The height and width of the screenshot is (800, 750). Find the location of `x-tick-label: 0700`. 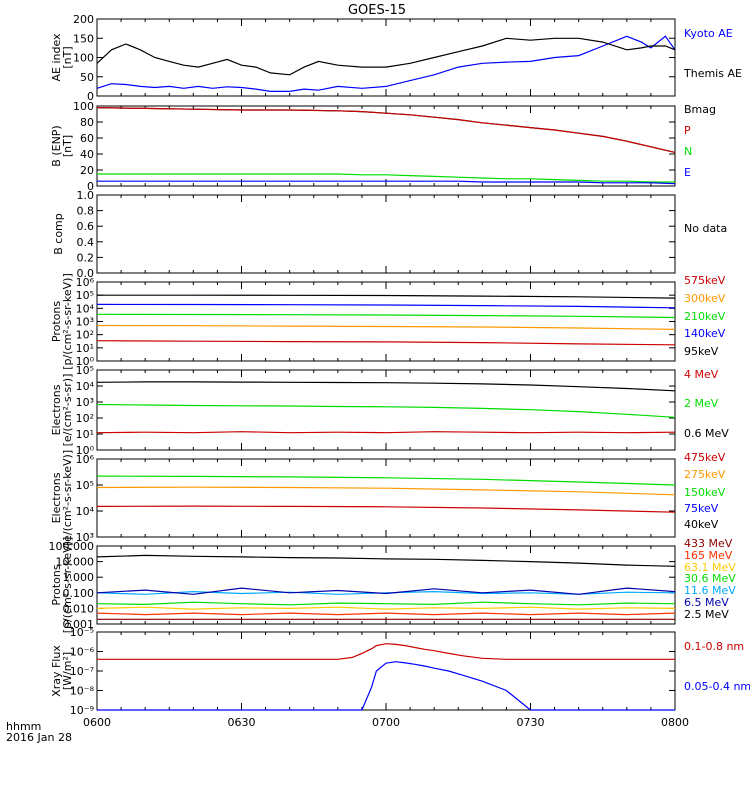

x-tick-label: 0700 is located at coordinates (386, 722).